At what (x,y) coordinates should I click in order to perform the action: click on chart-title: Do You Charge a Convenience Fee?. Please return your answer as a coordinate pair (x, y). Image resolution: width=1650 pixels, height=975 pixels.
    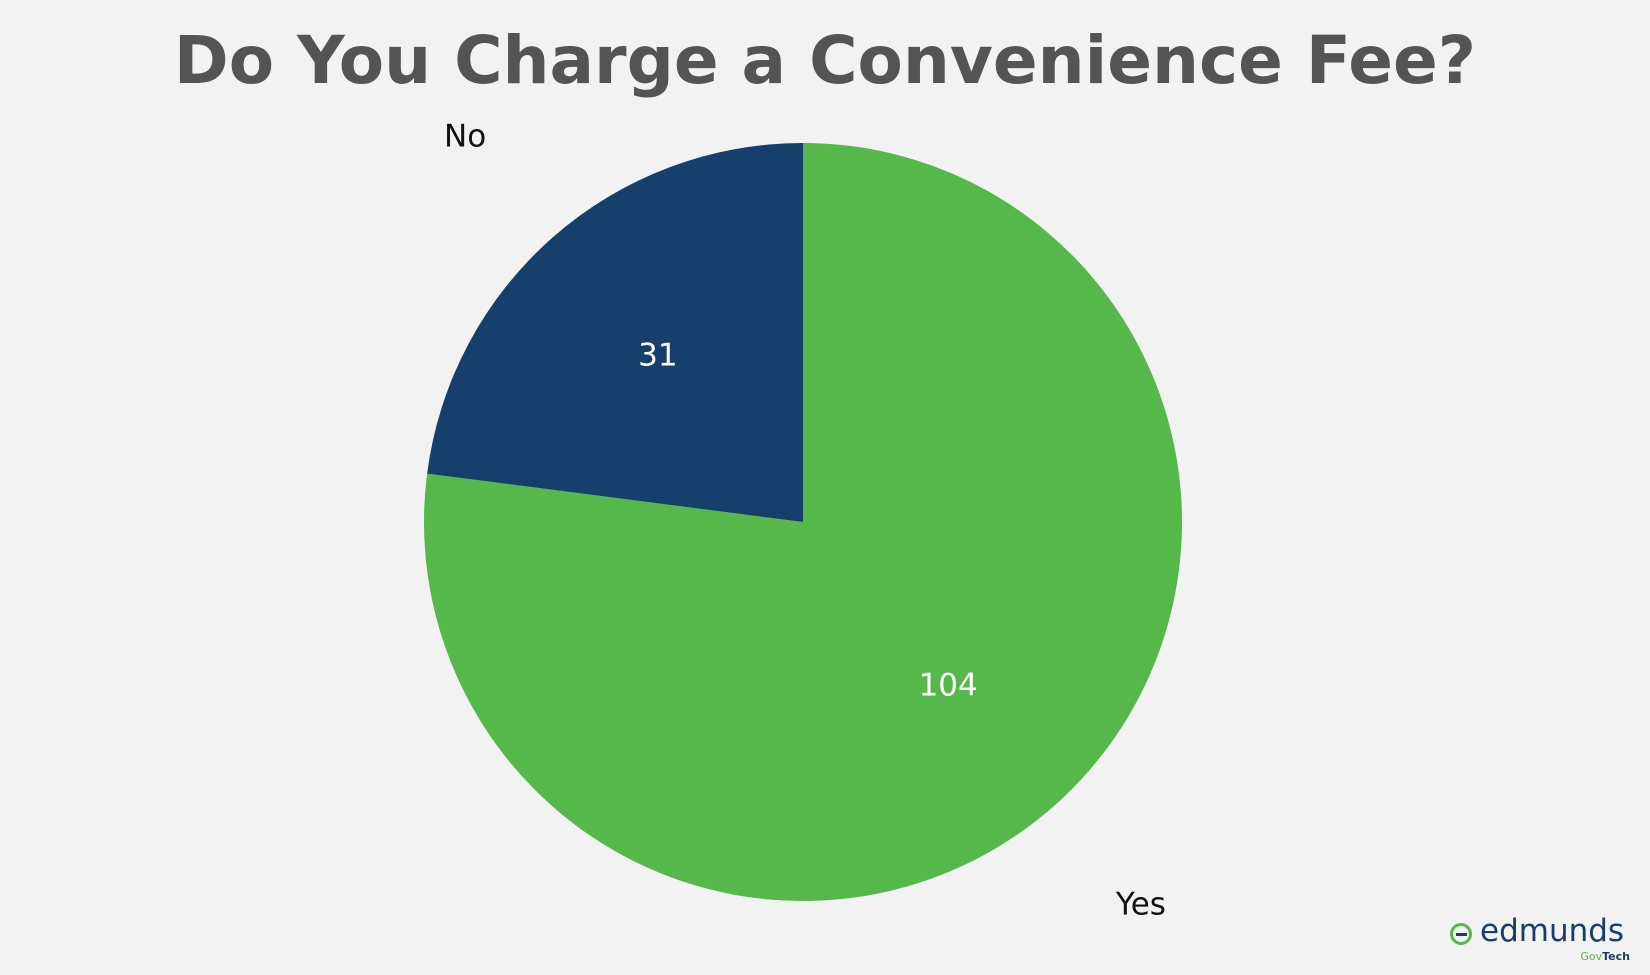
    Looking at the image, I should click on (825, 60).